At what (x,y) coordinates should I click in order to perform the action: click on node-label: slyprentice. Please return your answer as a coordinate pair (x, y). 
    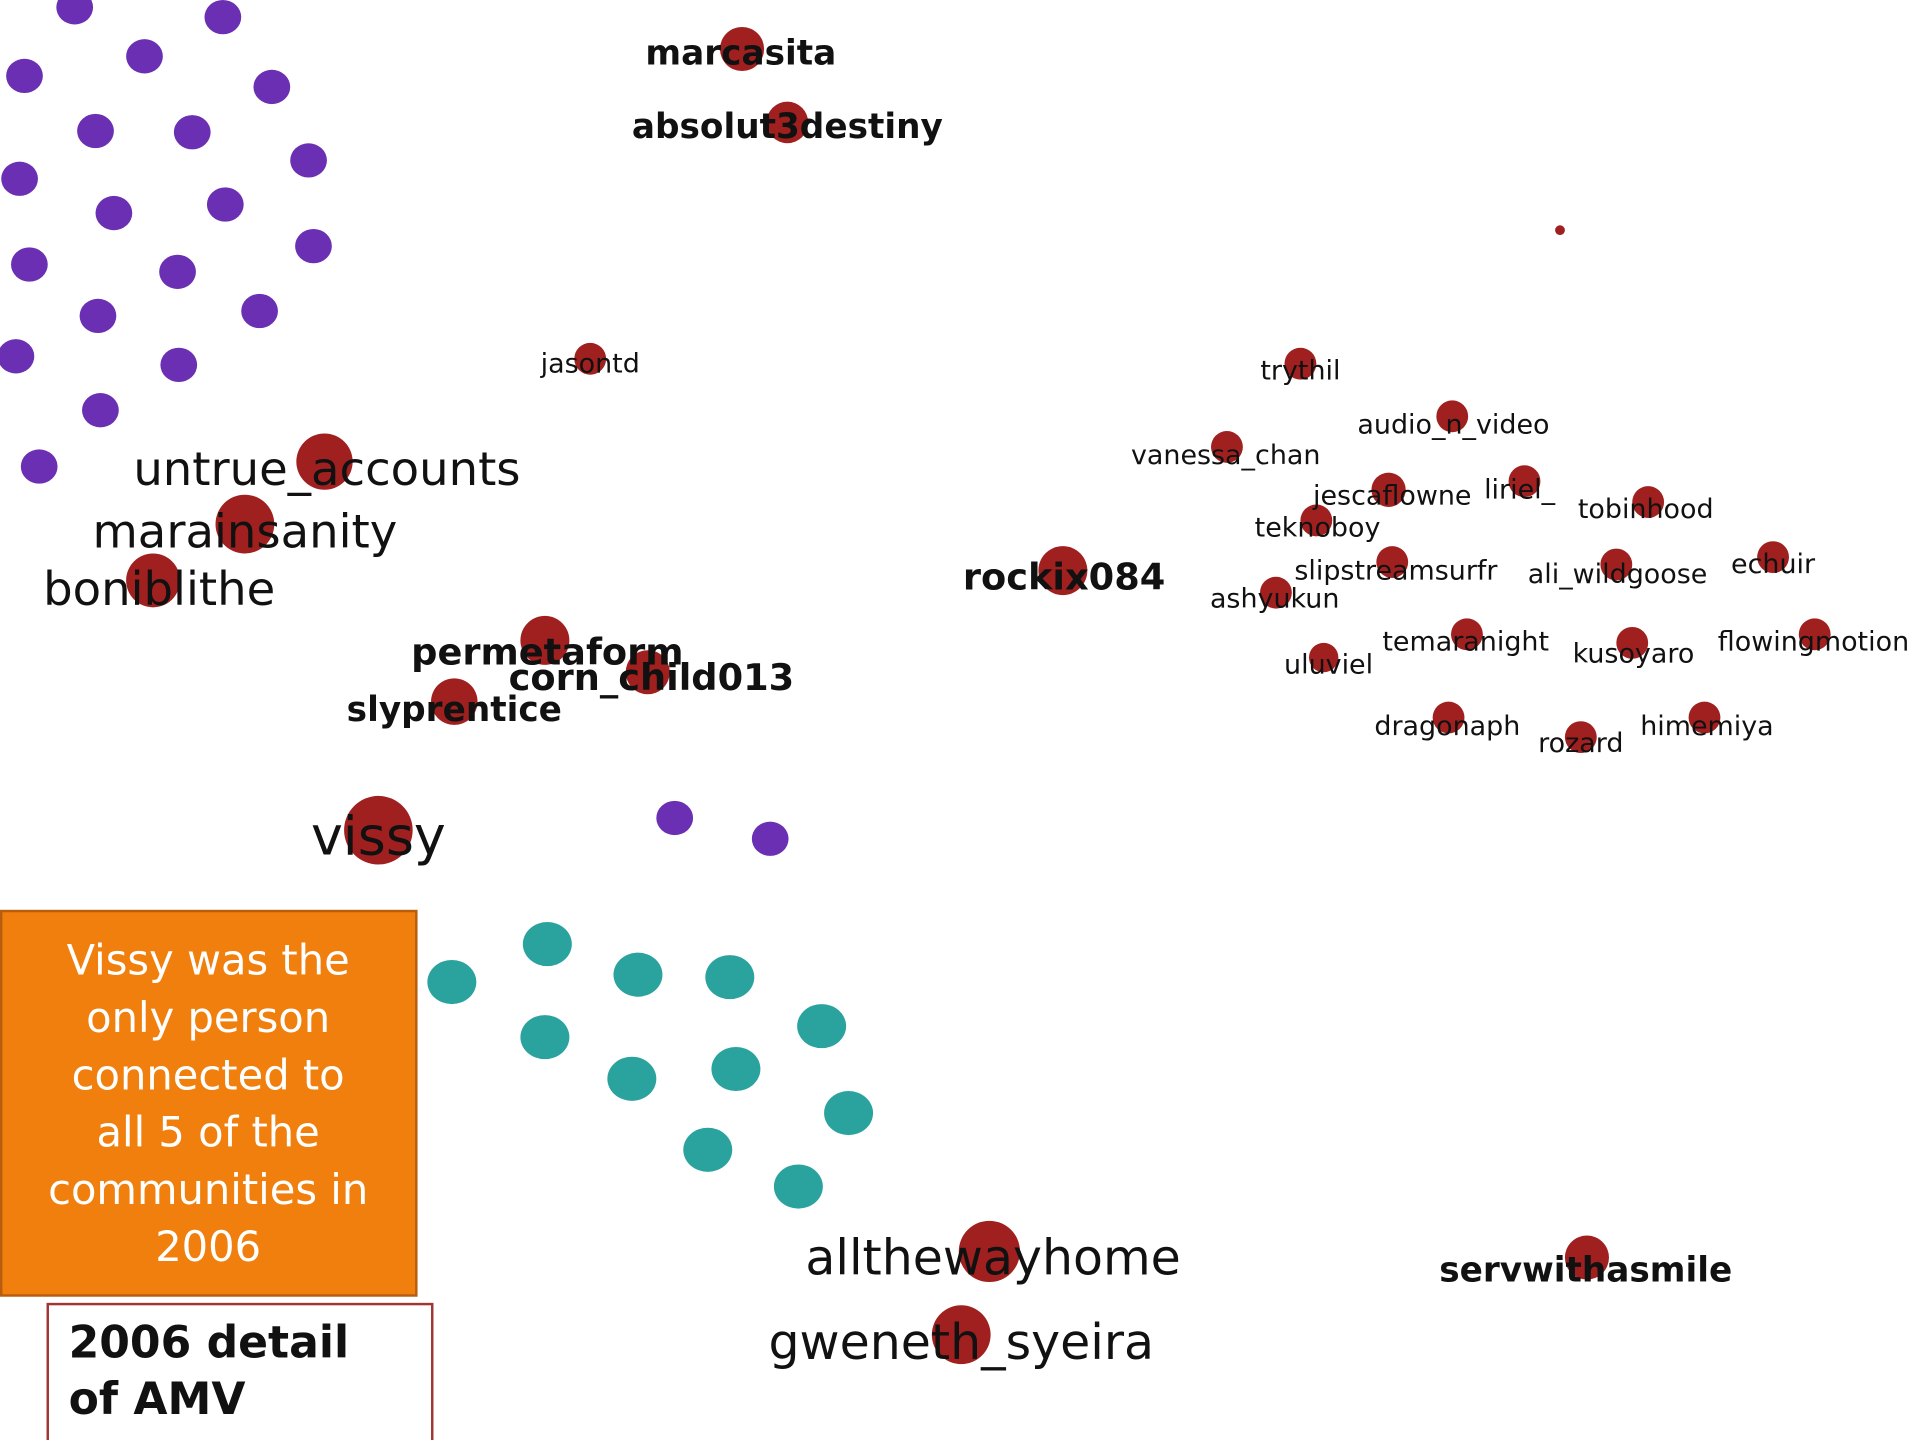
    Looking at the image, I should click on (454, 710).